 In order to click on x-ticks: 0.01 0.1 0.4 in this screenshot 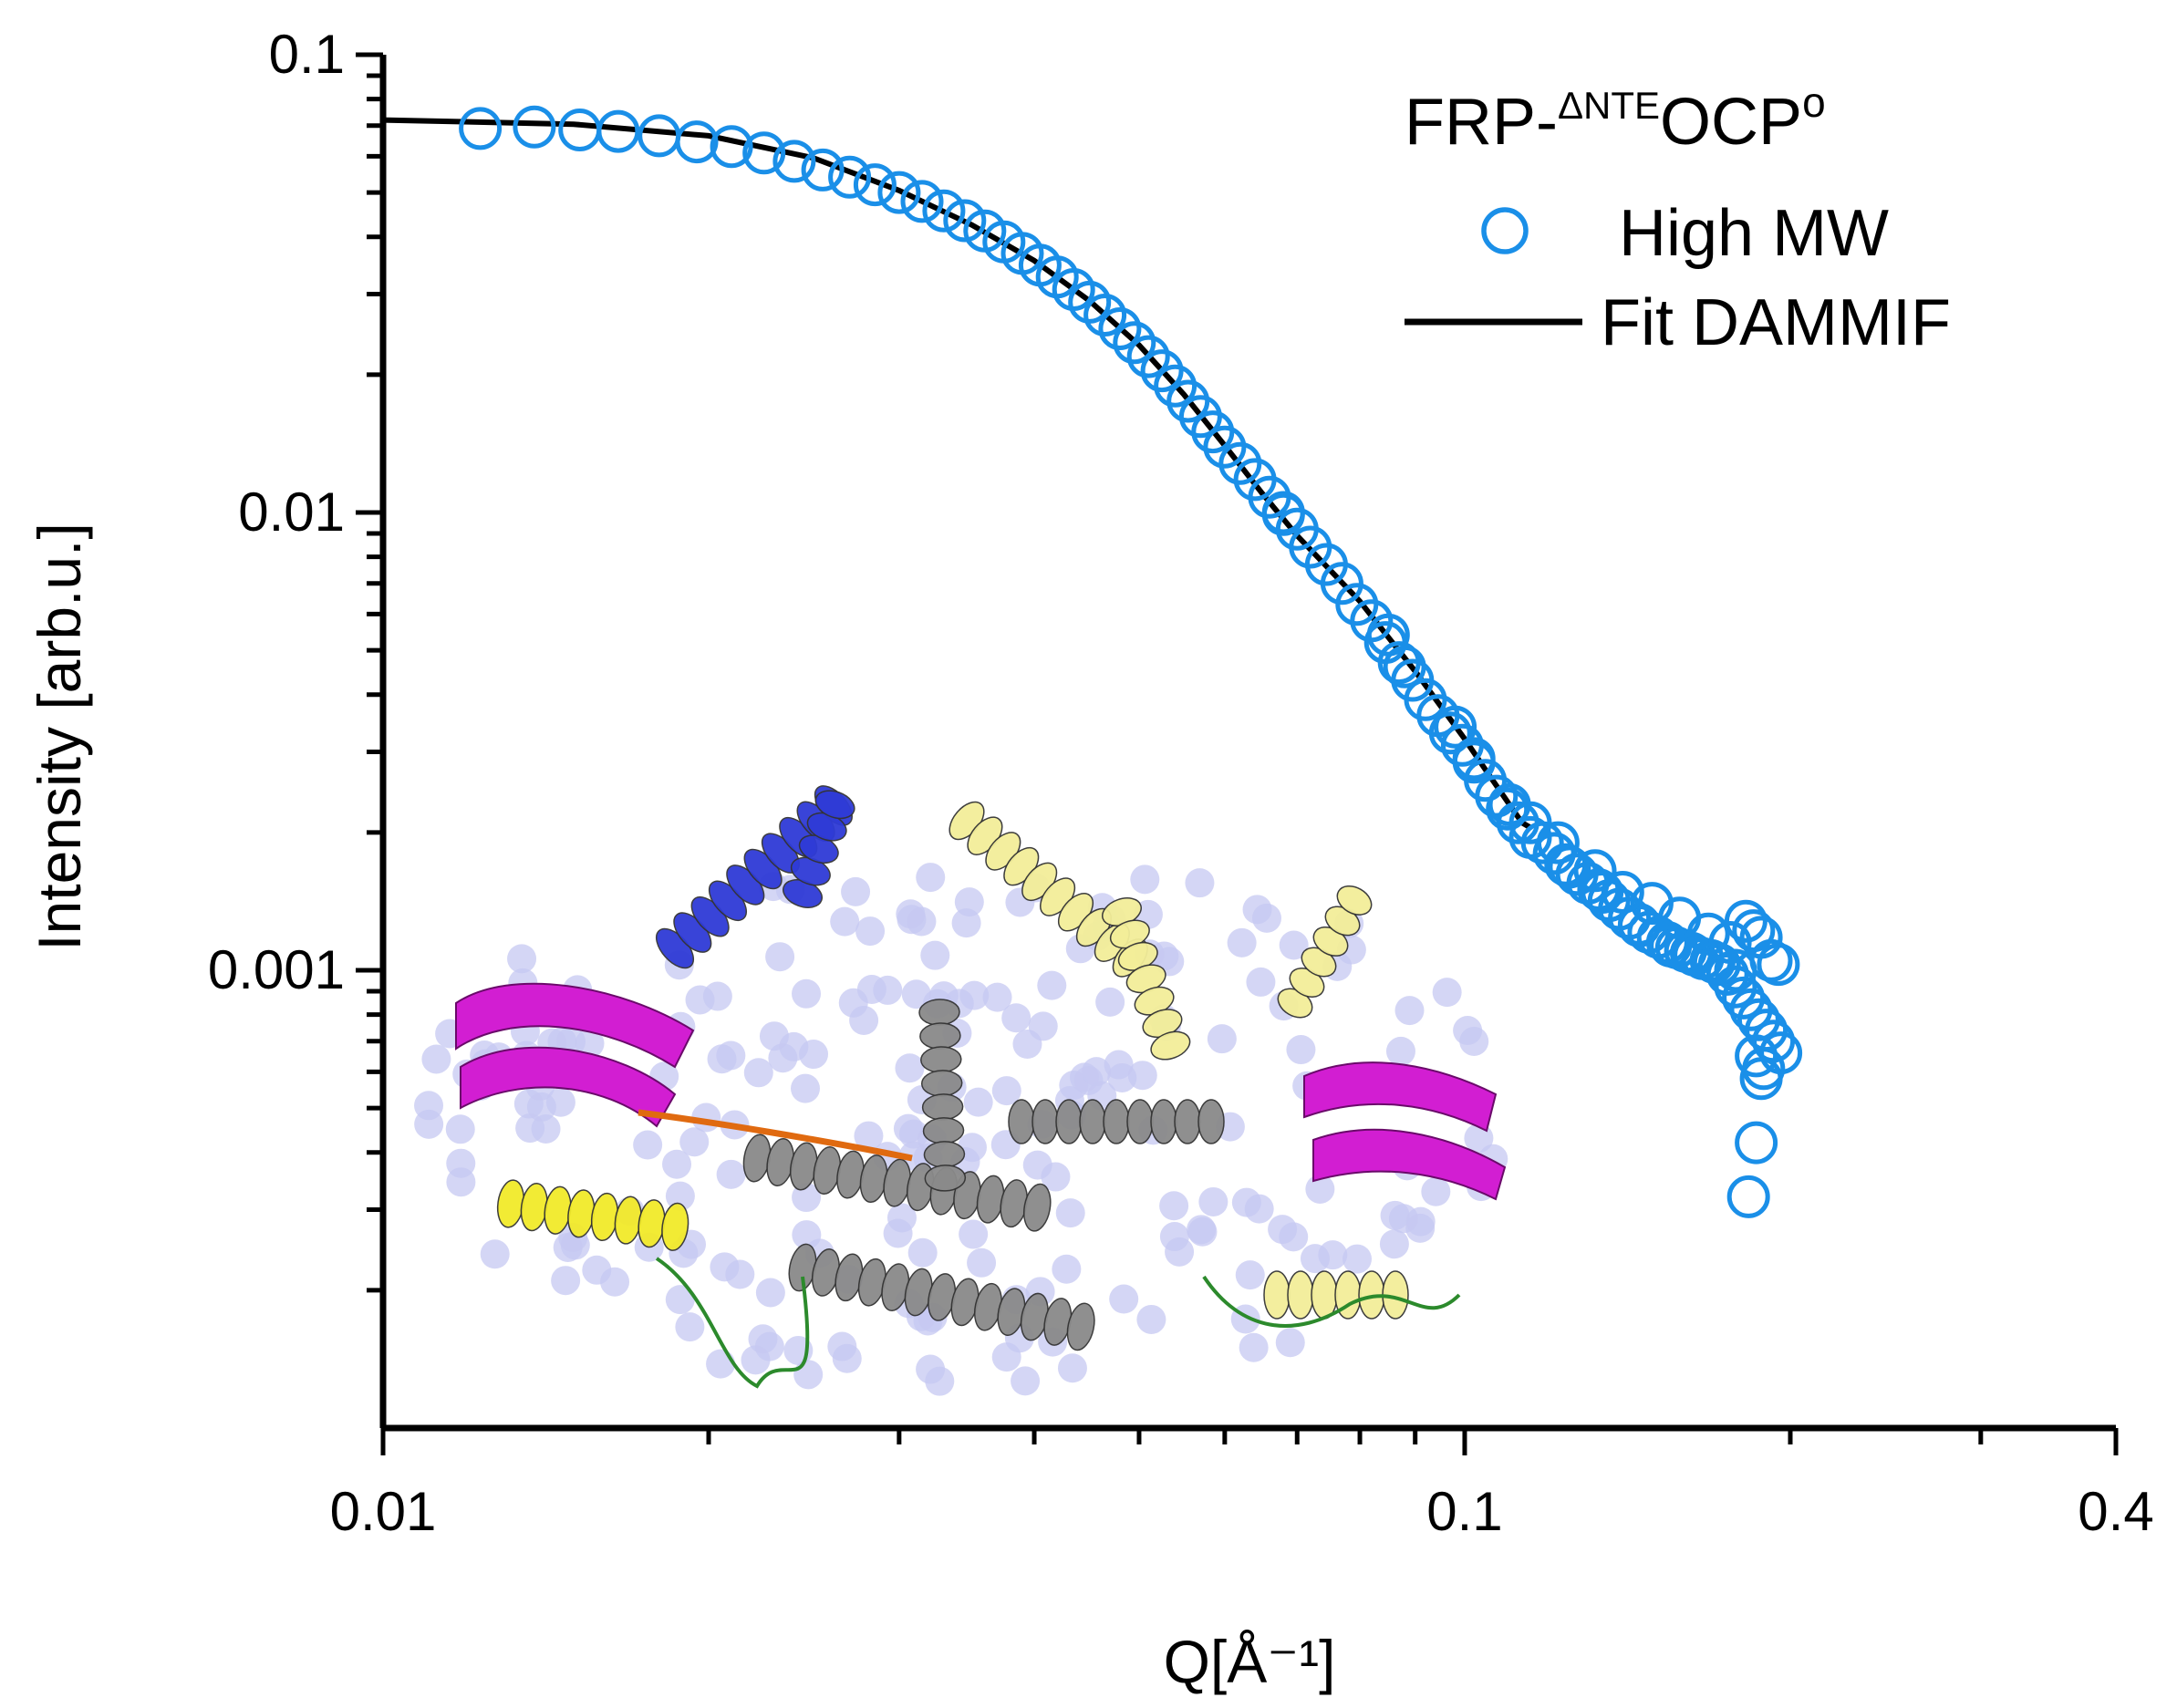, I will do `click(1242, 1485)`.